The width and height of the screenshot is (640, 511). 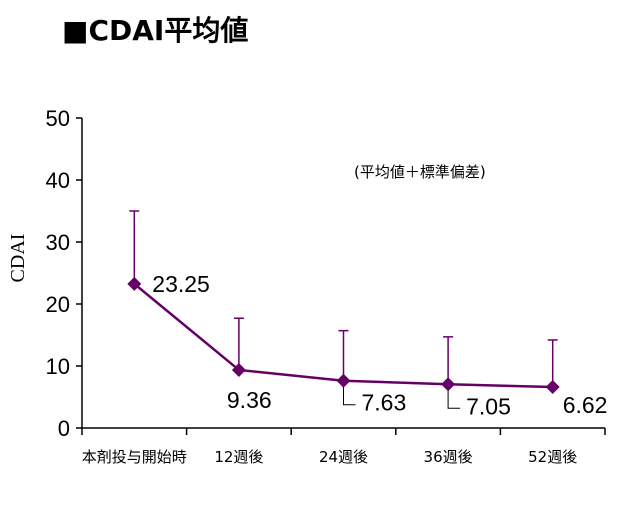 What do you see at coordinates (488, 406) in the screenshot?
I see `data-label: 7.05` at bounding box center [488, 406].